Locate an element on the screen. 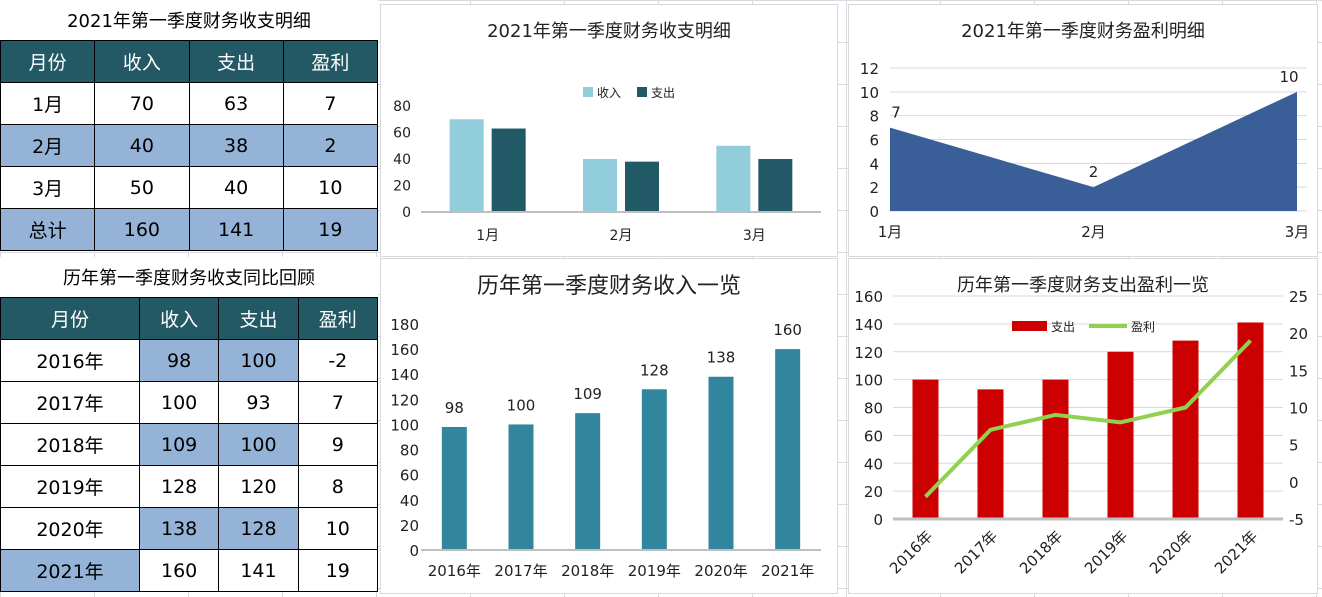  bar-支出 is located at coordinates (508, 170).